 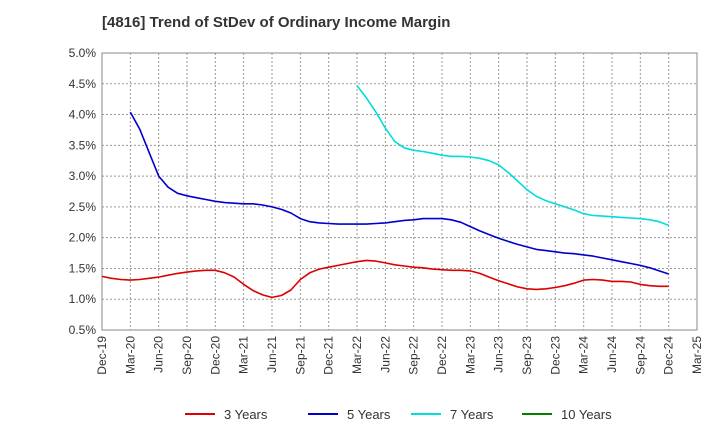 What do you see at coordinates (83, 84) in the screenshot?
I see `y-tick-label: 4.5%` at bounding box center [83, 84].